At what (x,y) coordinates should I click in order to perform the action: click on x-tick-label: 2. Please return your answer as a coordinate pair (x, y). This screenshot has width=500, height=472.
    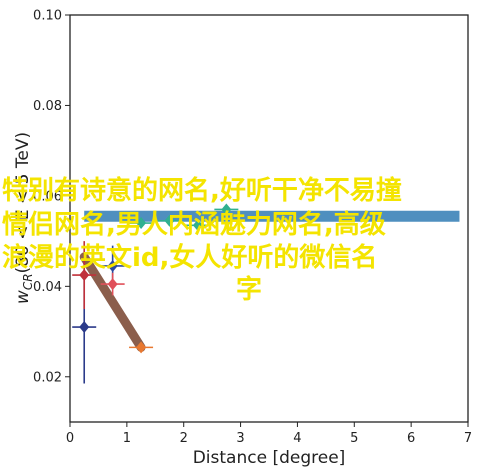
    Looking at the image, I should click on (184, 438).